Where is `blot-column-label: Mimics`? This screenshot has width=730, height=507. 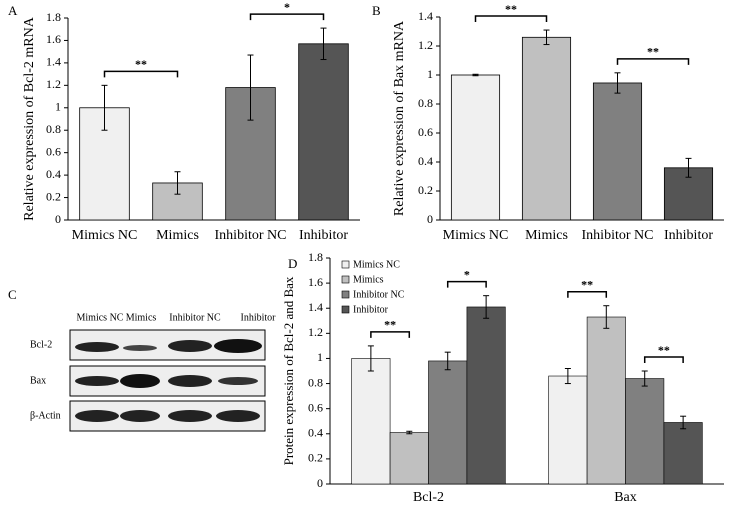
blot-column-label: Mimics is located at coordinates (141, 317).